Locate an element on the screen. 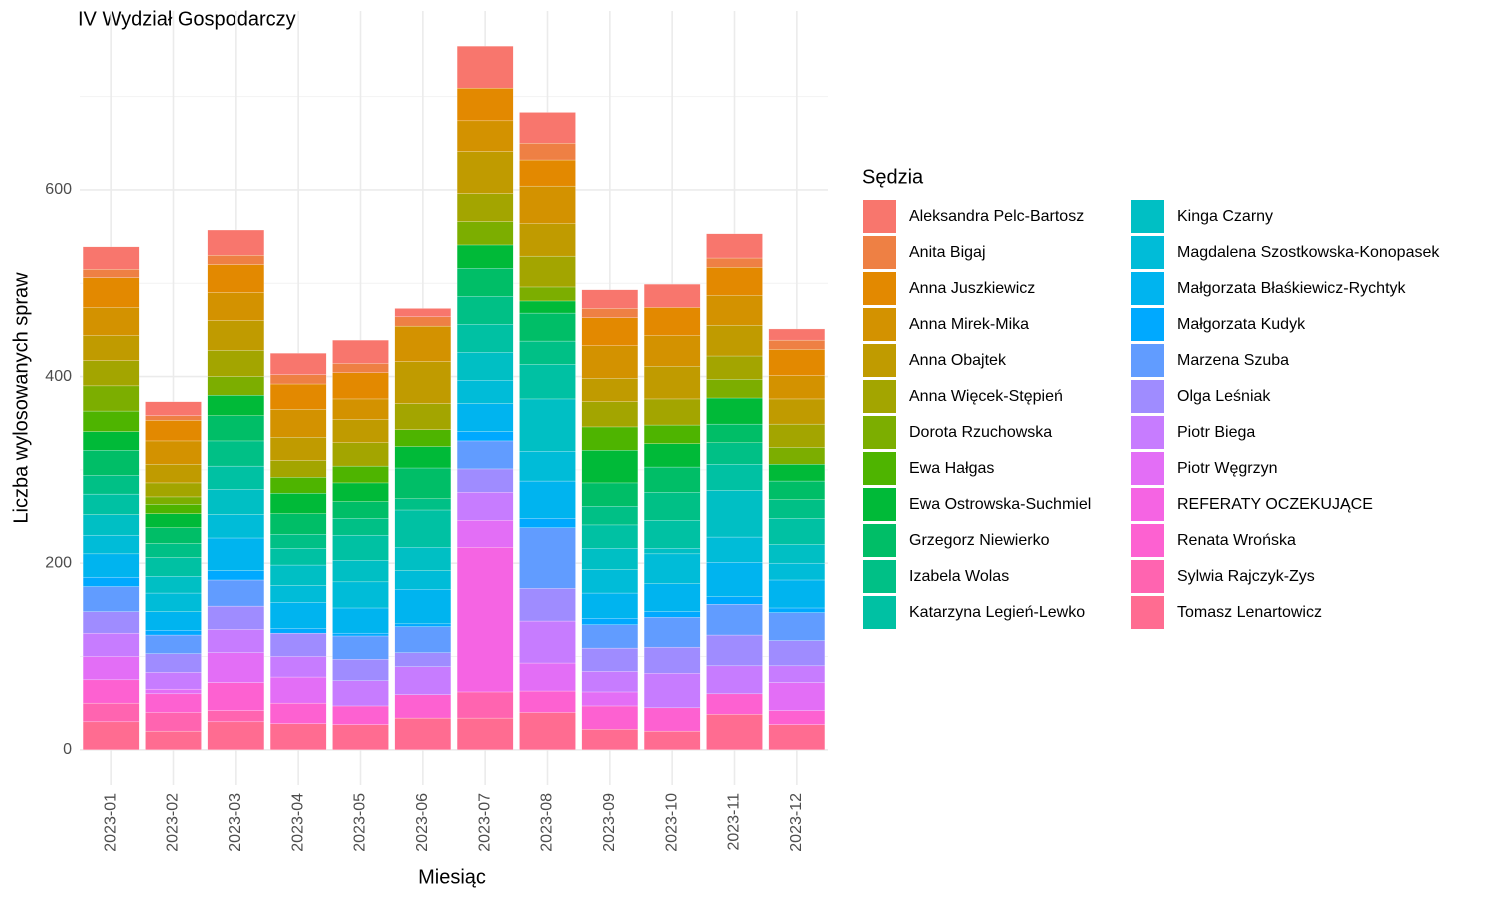 This screenshot has width=1500, height=900. x-tick-label: 2023-05 is located at coordinates (360, 822).